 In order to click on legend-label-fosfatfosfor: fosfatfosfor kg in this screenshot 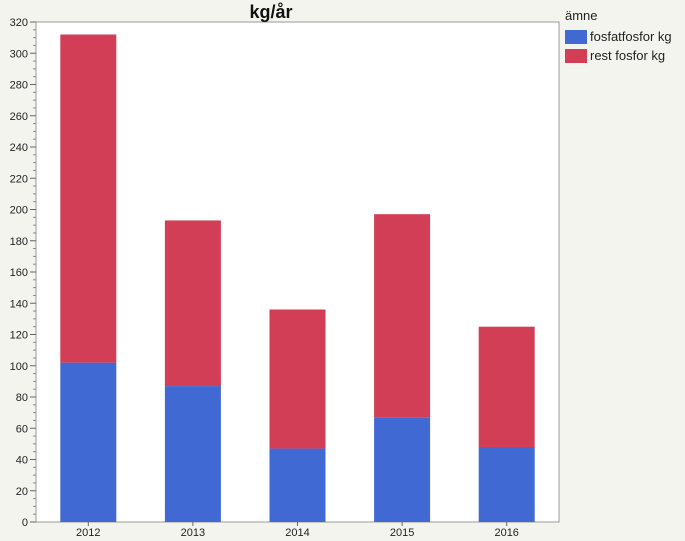, I will do `click(631, 36)`.